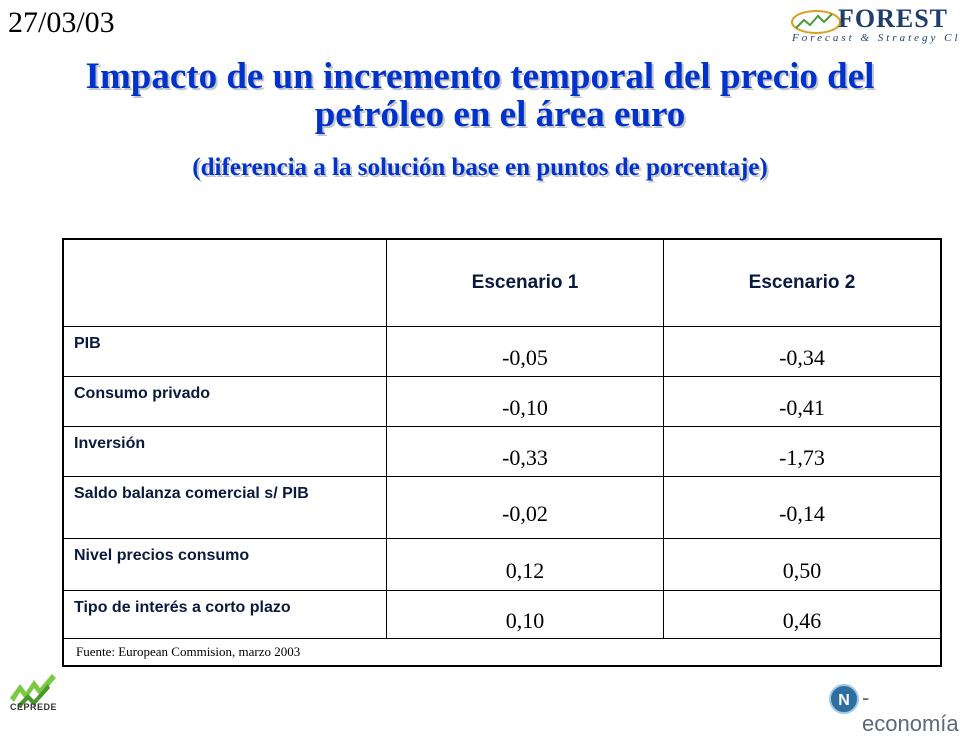 Image resolution: width=960 pixels, height=737 pixels. I want to click on table-corner-cell, so click(224, 282).